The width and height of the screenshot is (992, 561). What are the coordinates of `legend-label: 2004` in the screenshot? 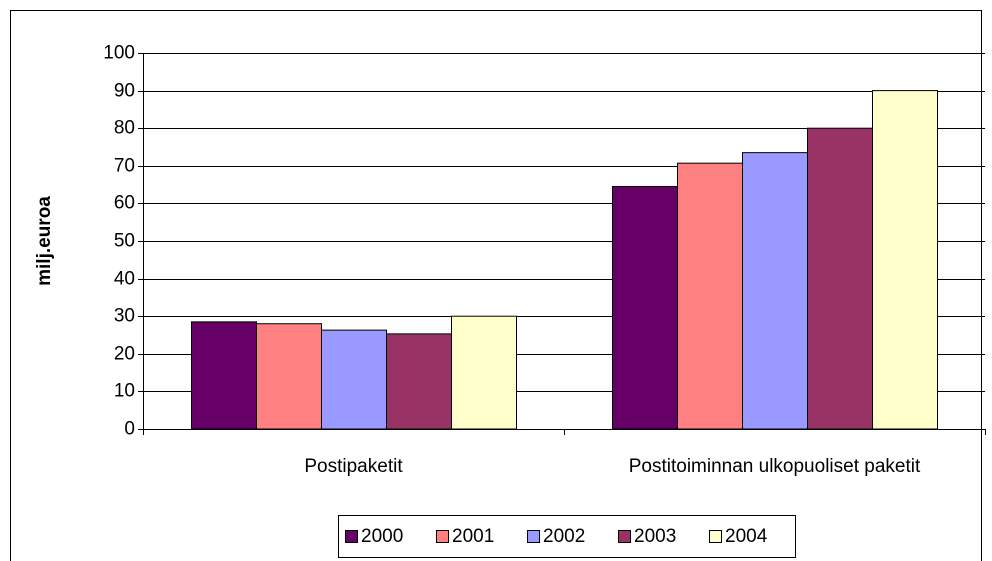 It's located at (746, 536).